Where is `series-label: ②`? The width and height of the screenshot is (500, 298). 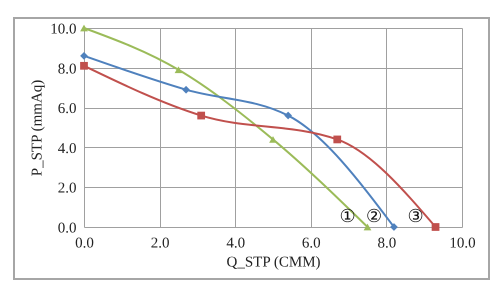 series-label: ② is located at coordinates (374, 216).